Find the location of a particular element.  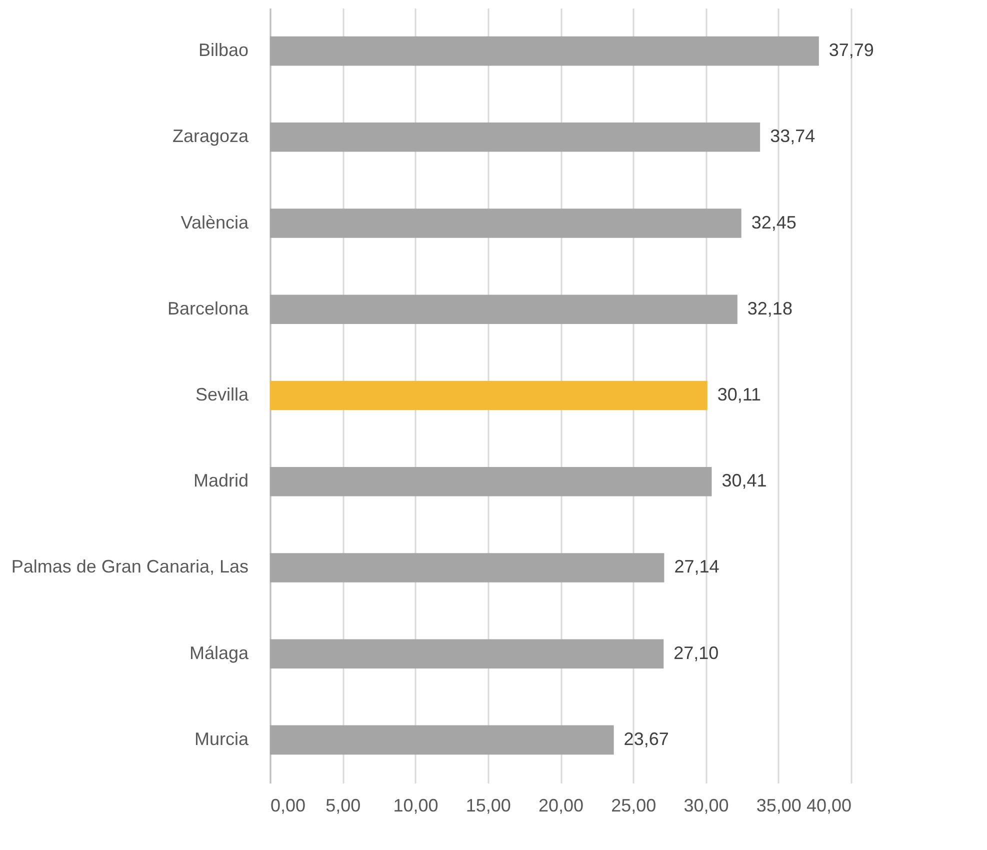

x-tick-label: 0,00 is located at coordinates (288, 806).